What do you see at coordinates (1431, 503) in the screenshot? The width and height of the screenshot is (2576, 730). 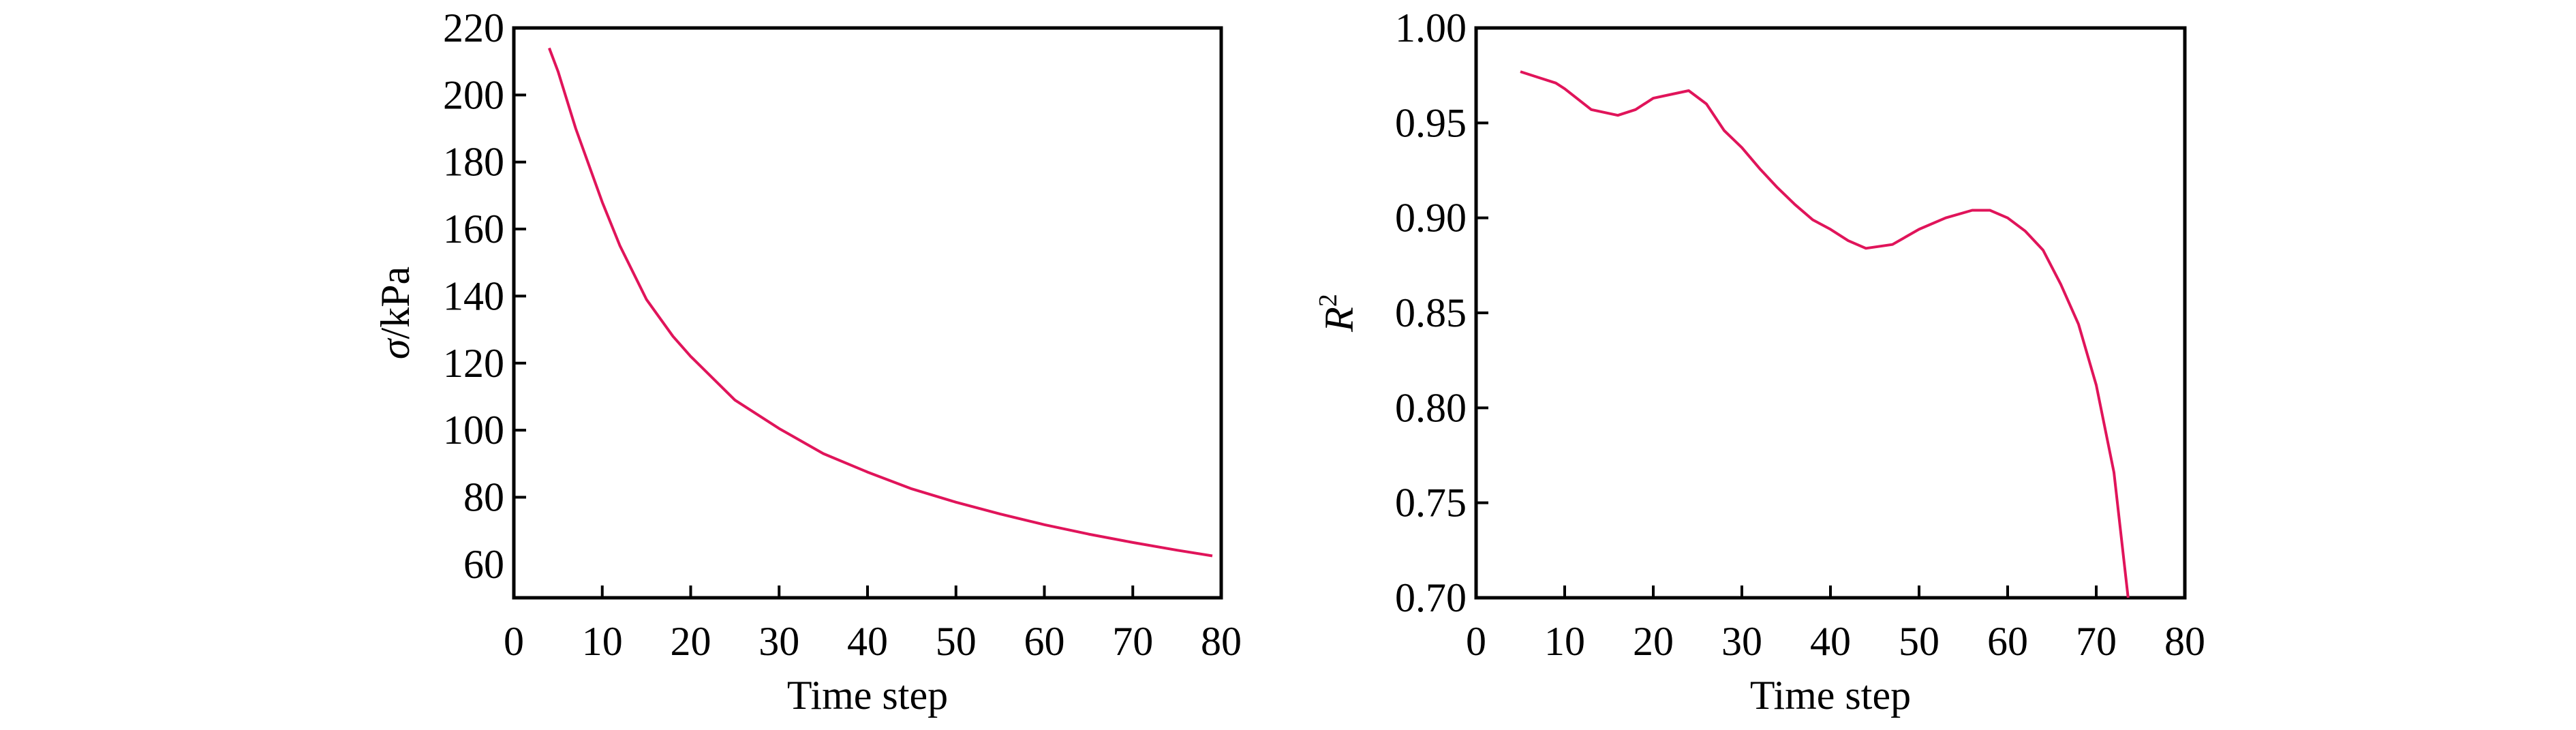 I see `y-tick-label: 0.75` at bounding box center [1431, 503].